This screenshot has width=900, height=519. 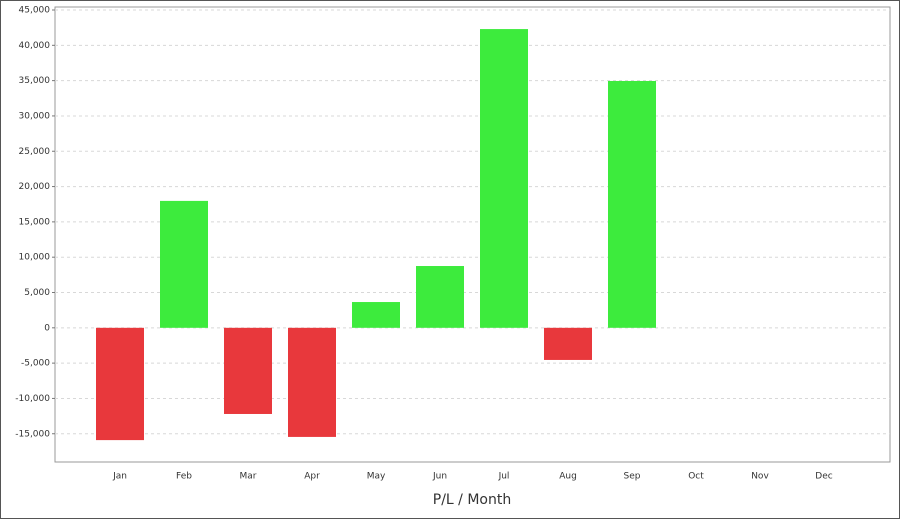 I want to click on x-tick-label: Dec, so click(x=823, y=477).